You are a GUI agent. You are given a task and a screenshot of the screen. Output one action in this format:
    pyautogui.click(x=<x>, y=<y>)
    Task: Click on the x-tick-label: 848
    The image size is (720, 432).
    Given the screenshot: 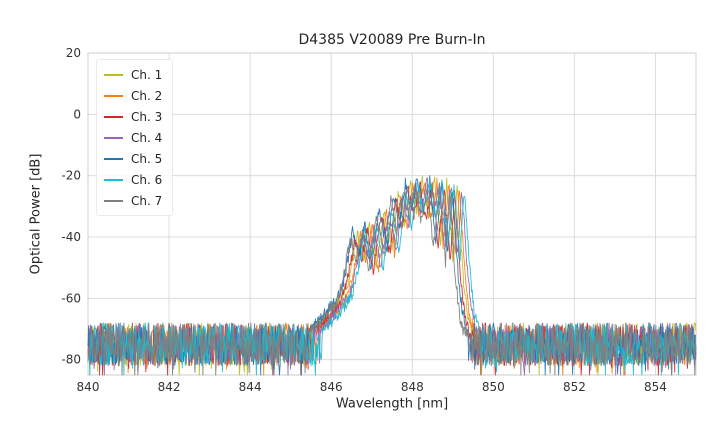 What is the action you would take?
    pyautogui.click(x=412, y=387)
    